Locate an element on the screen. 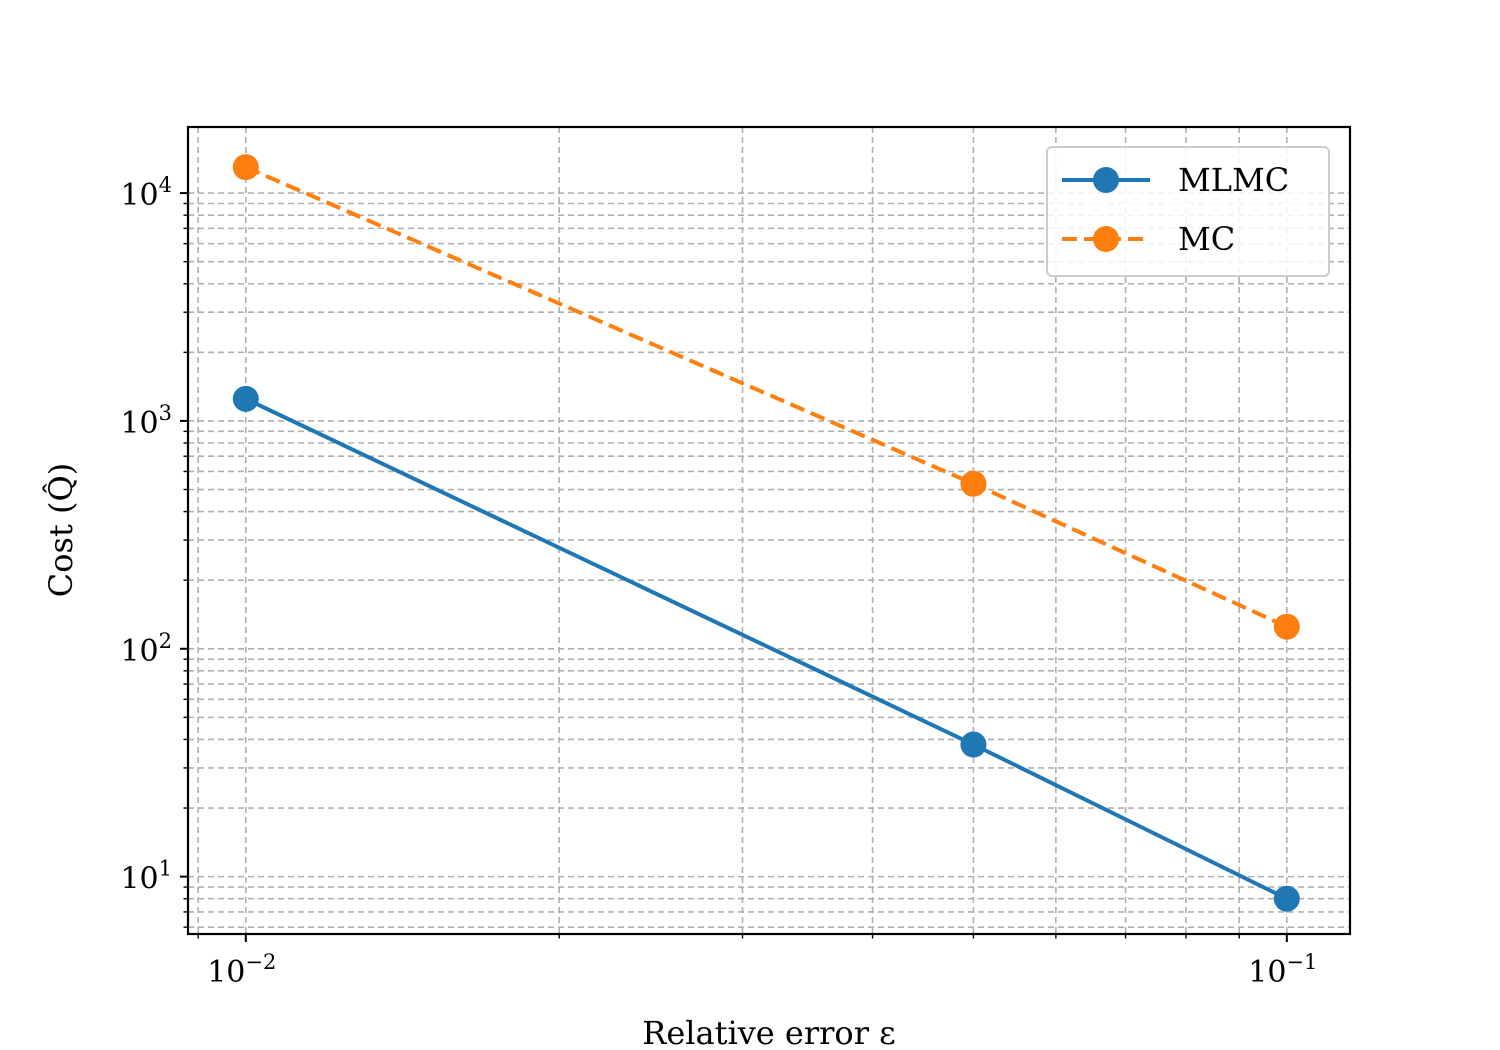 Image resolution: width=1500 pixels, height=1050 pixels. legend-label-mc: MC is located at coordinates (1206, 239).